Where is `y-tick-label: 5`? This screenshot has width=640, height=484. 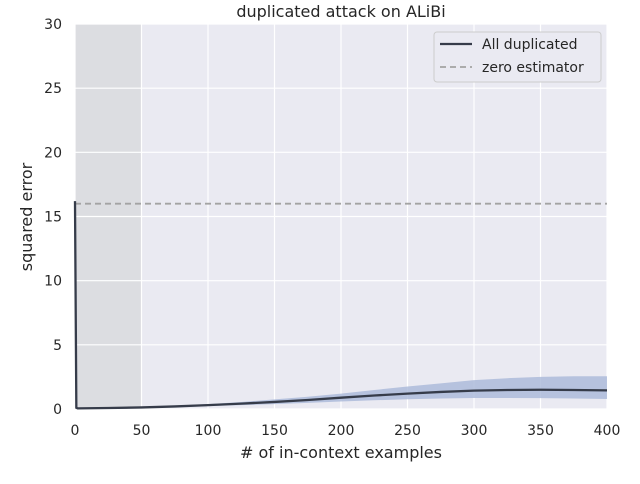
y-tick-label: 5 is located at coordinates (57, 346).